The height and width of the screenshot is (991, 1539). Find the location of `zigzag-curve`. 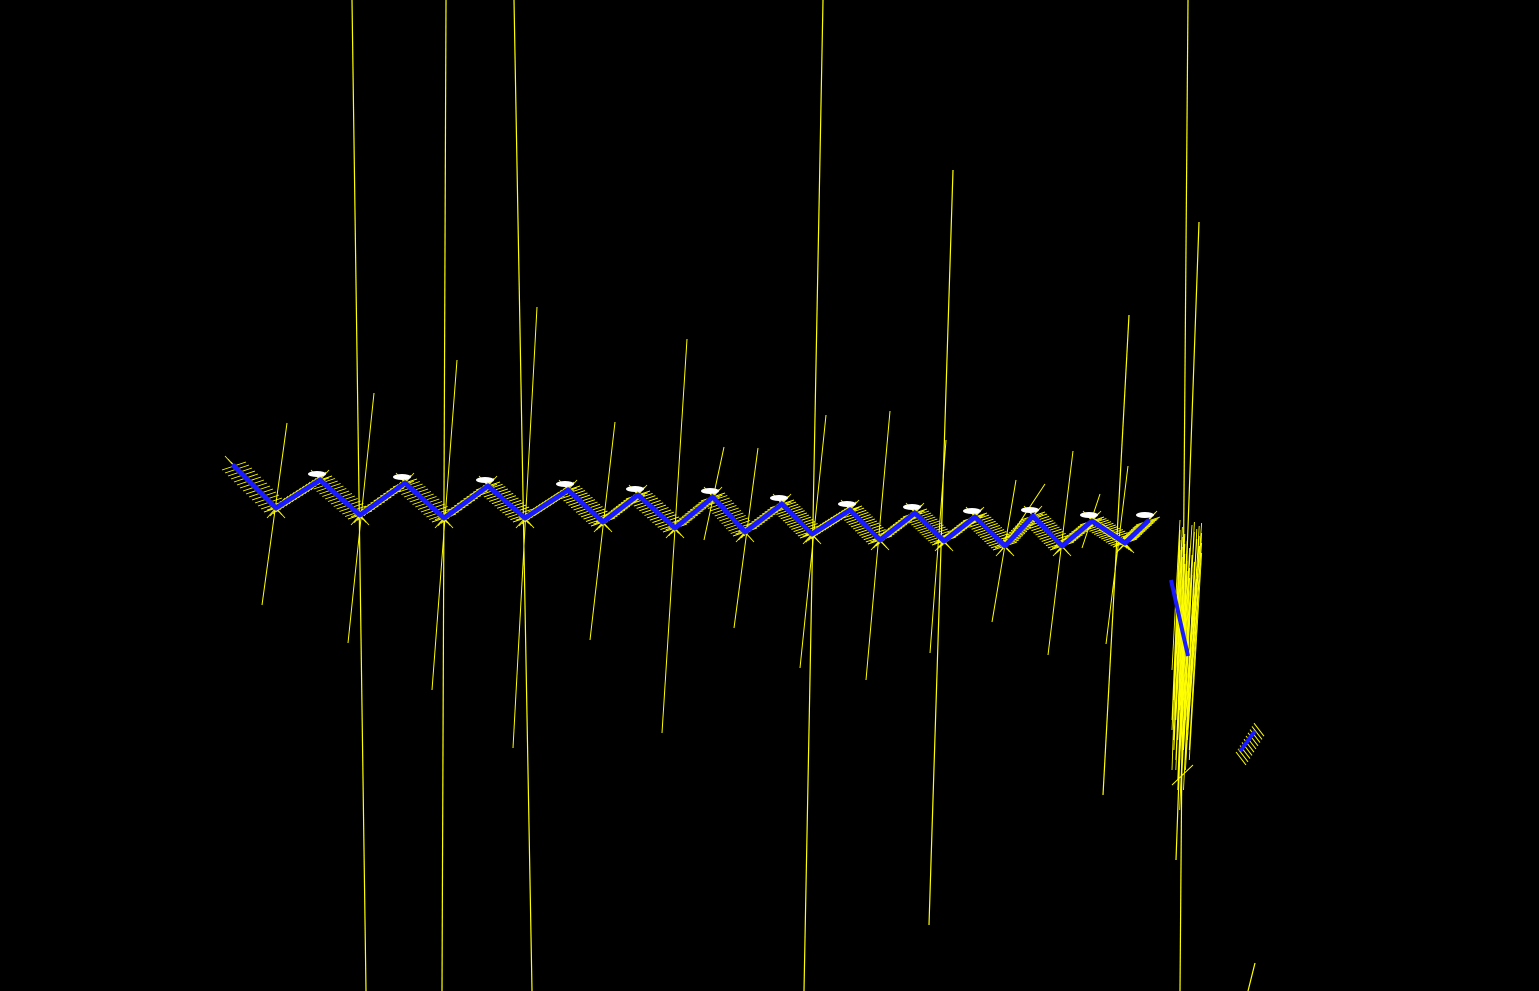

zigzag-curve is located at coordinates (691, 506).